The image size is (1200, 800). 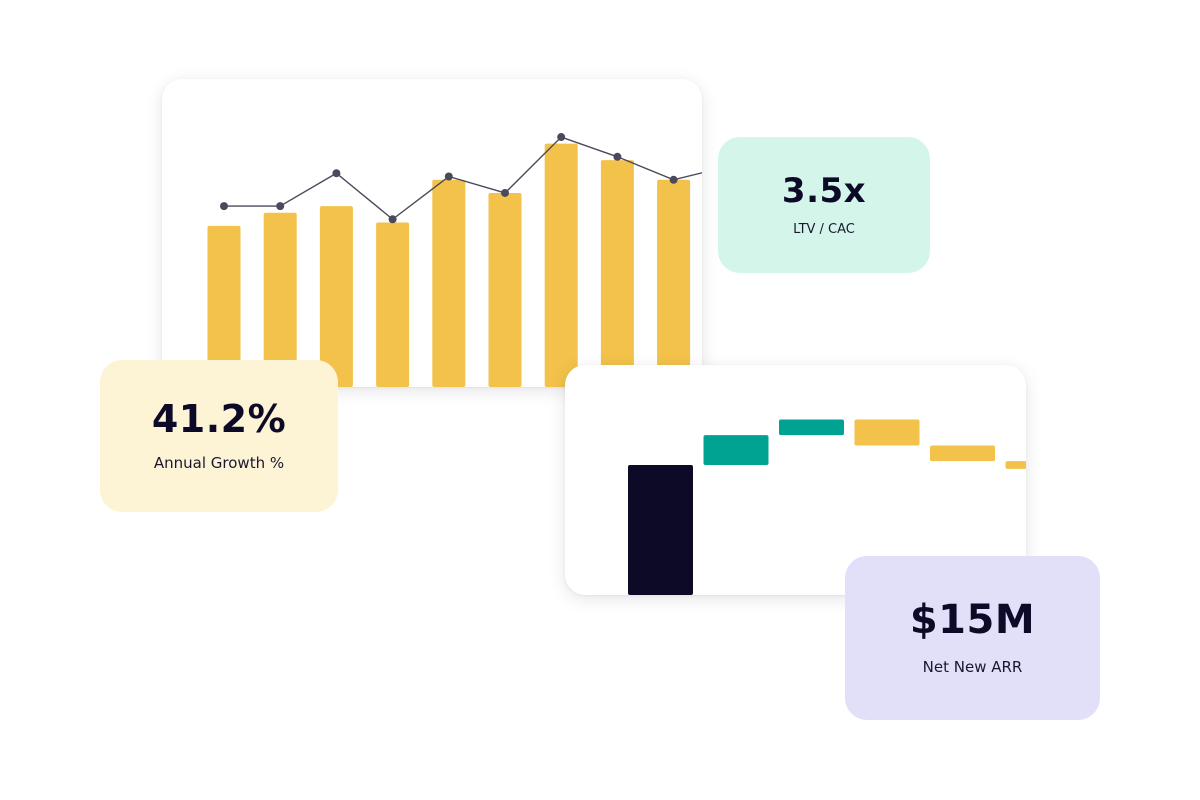 What do you see at coordinates (219, 463) in the screenshot?
I see `annual-growth-label: Annual Growth %` at bounding box center [219, 463].